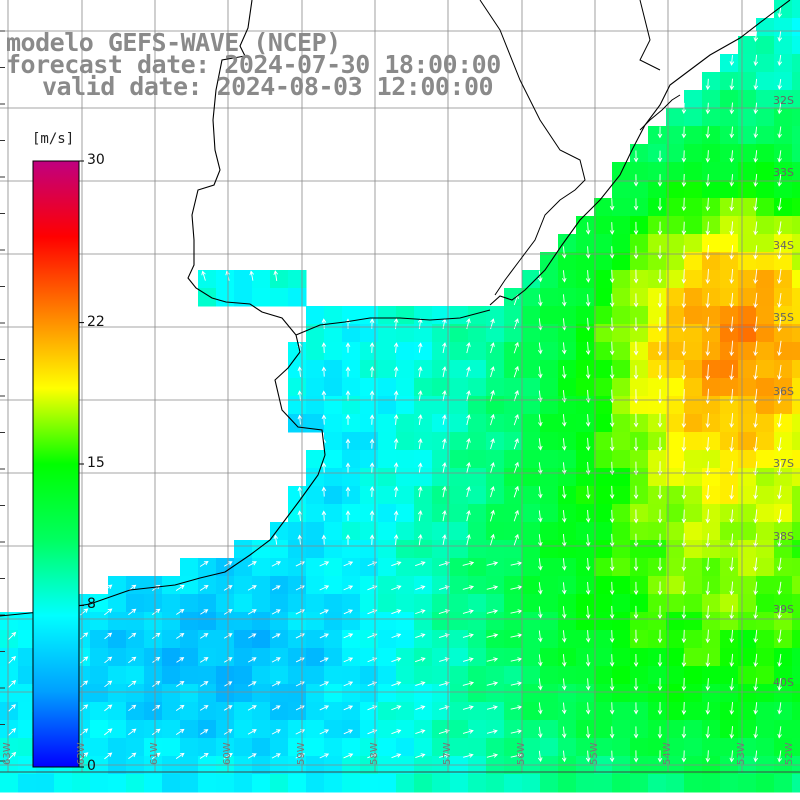 The height and width of the screenshot is (800, 800). I want to click on longitude-label: 52W, so click(789, 753).